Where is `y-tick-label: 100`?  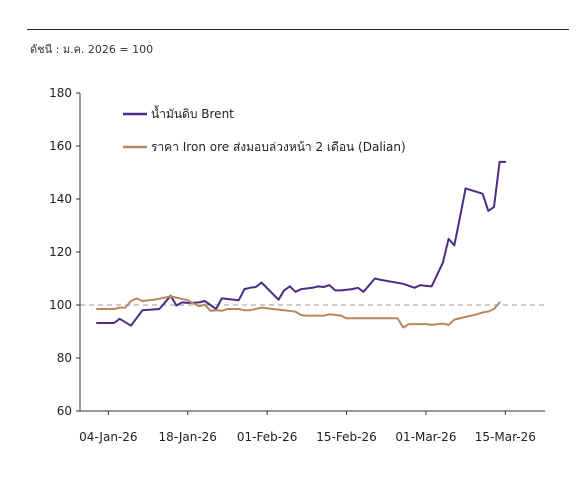
y-tick-label: 100 is located at coordinates (60, 305).